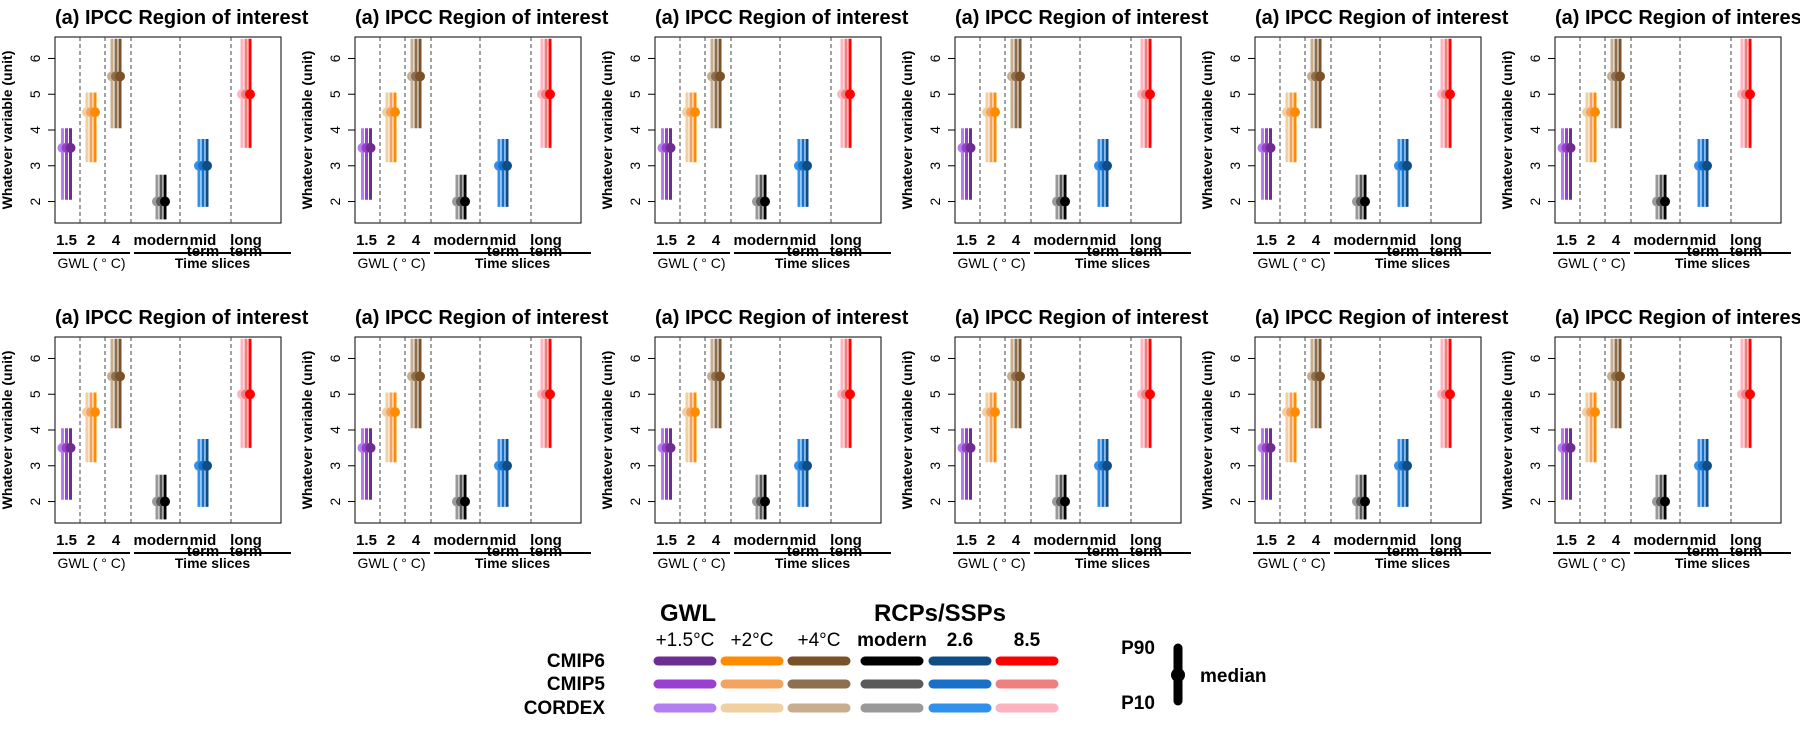 The height and width of the screenshot is (750, 1800). What do you see at coordinates (576, 661) in the screenshot?
I see `legend-row-label: CMIP6` at bounding box center [576, 661].